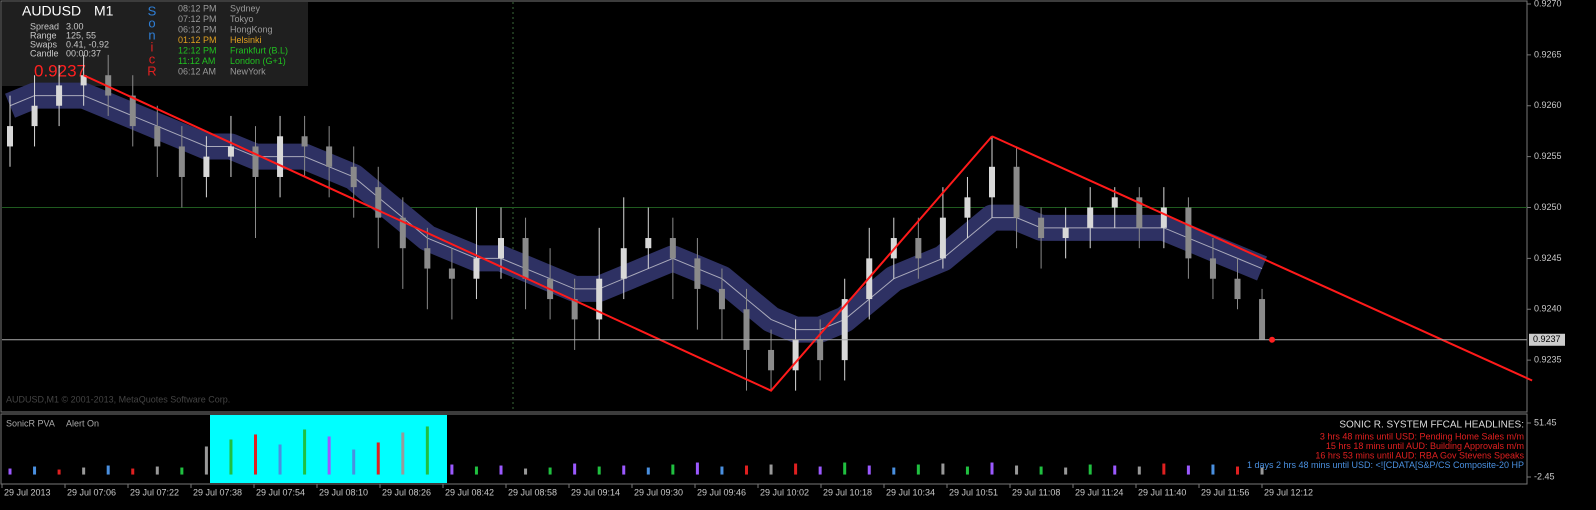 Image resolution: width=1596 pixels, height=510 pixels. What do you see at coordinates (1548, 258) in the screenshot?
I see `y-tick-label: 0.9245` at bounding box center [1548, 258].